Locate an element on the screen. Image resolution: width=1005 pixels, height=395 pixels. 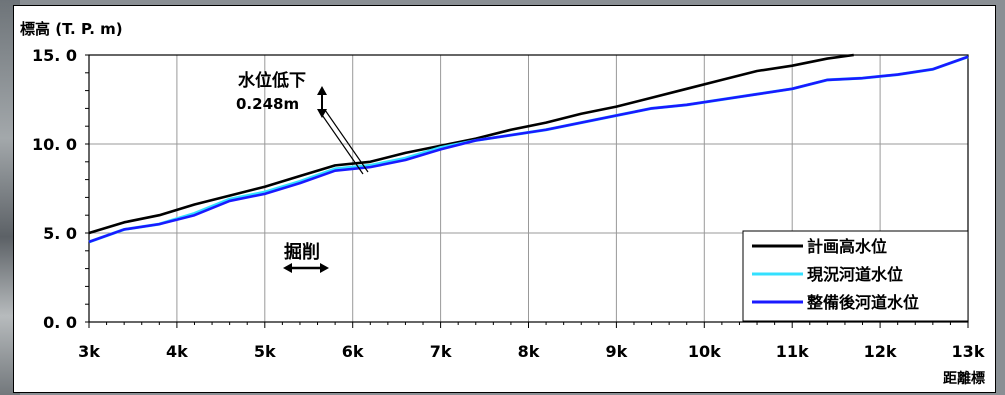
x-tick-label: 5k is located at coordinates (265, 351).